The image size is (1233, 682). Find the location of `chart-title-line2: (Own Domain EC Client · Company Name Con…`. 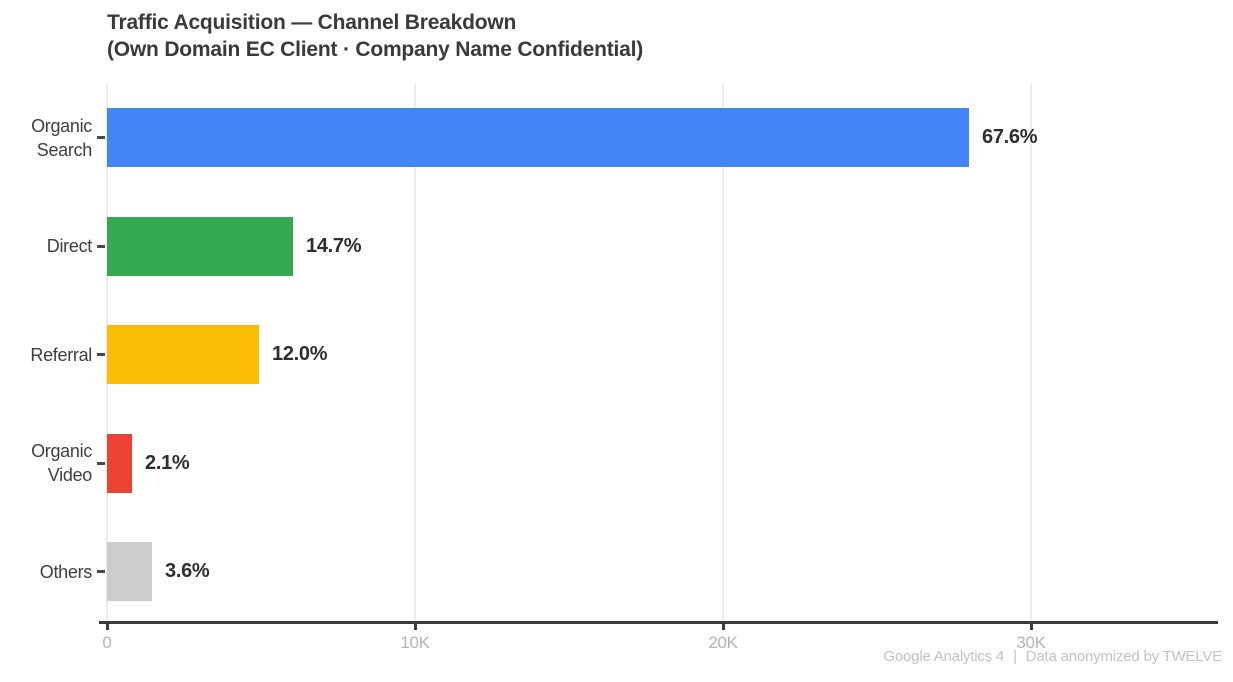

chart-title-line2: (Own Domain EC Client · Company Name Con… is located at coordinates (375, 49).